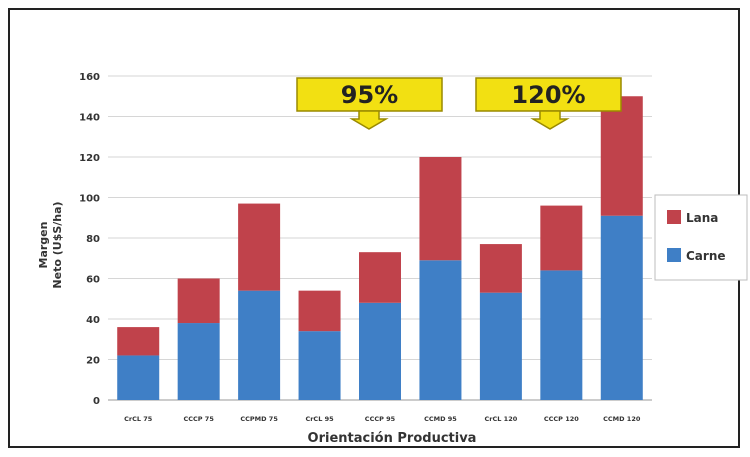 This screenshot has width=750, height=457. Describe the element at coordinates (93, 280) in the screenshot. I see `y-tick-label: 60` at that location.